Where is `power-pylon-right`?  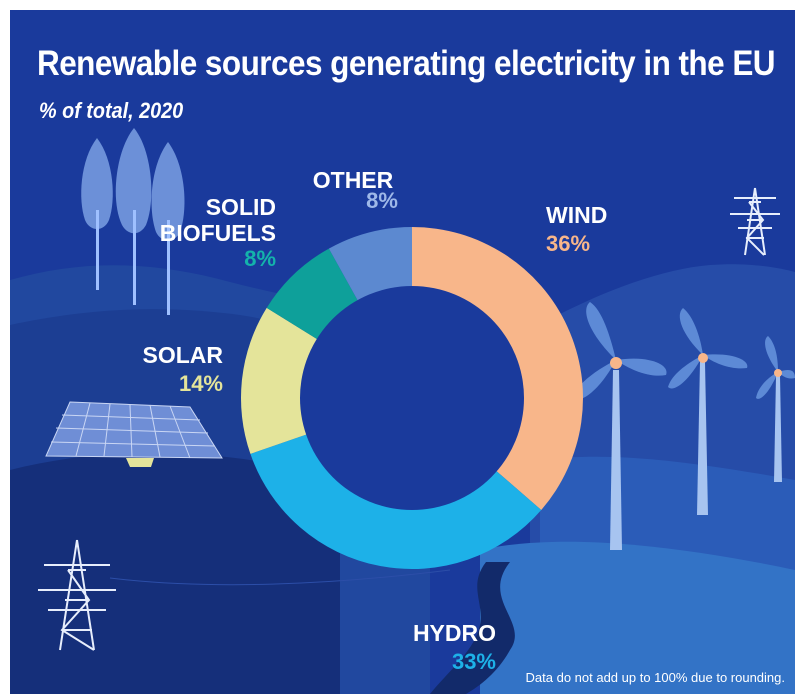 power-pylon-right is located at coordinates (755, 221).